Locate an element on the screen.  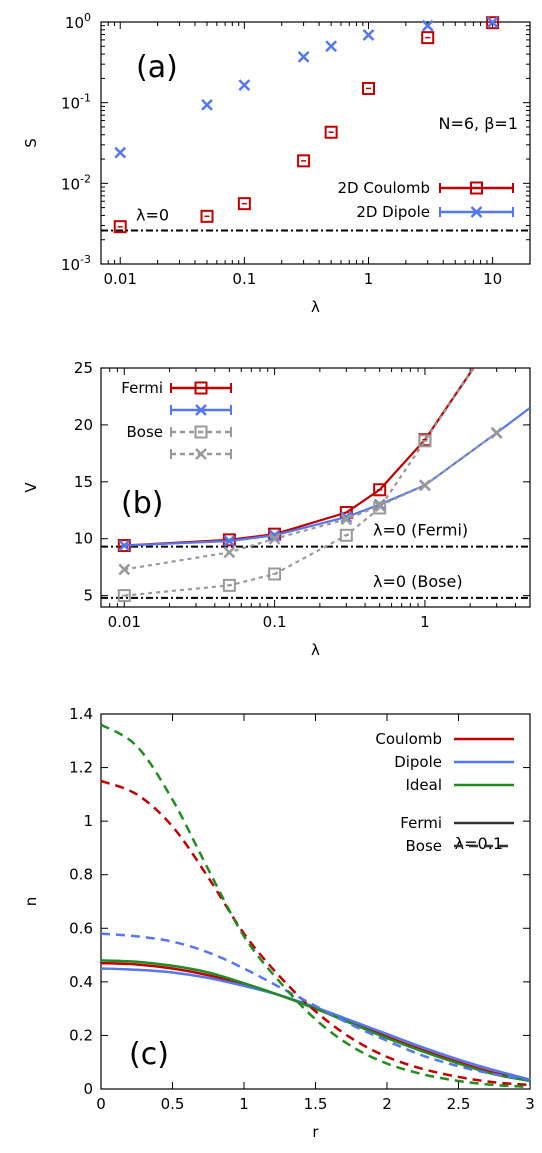
y-tick-label: 10⁻³ is located at coordinates (76, 263).